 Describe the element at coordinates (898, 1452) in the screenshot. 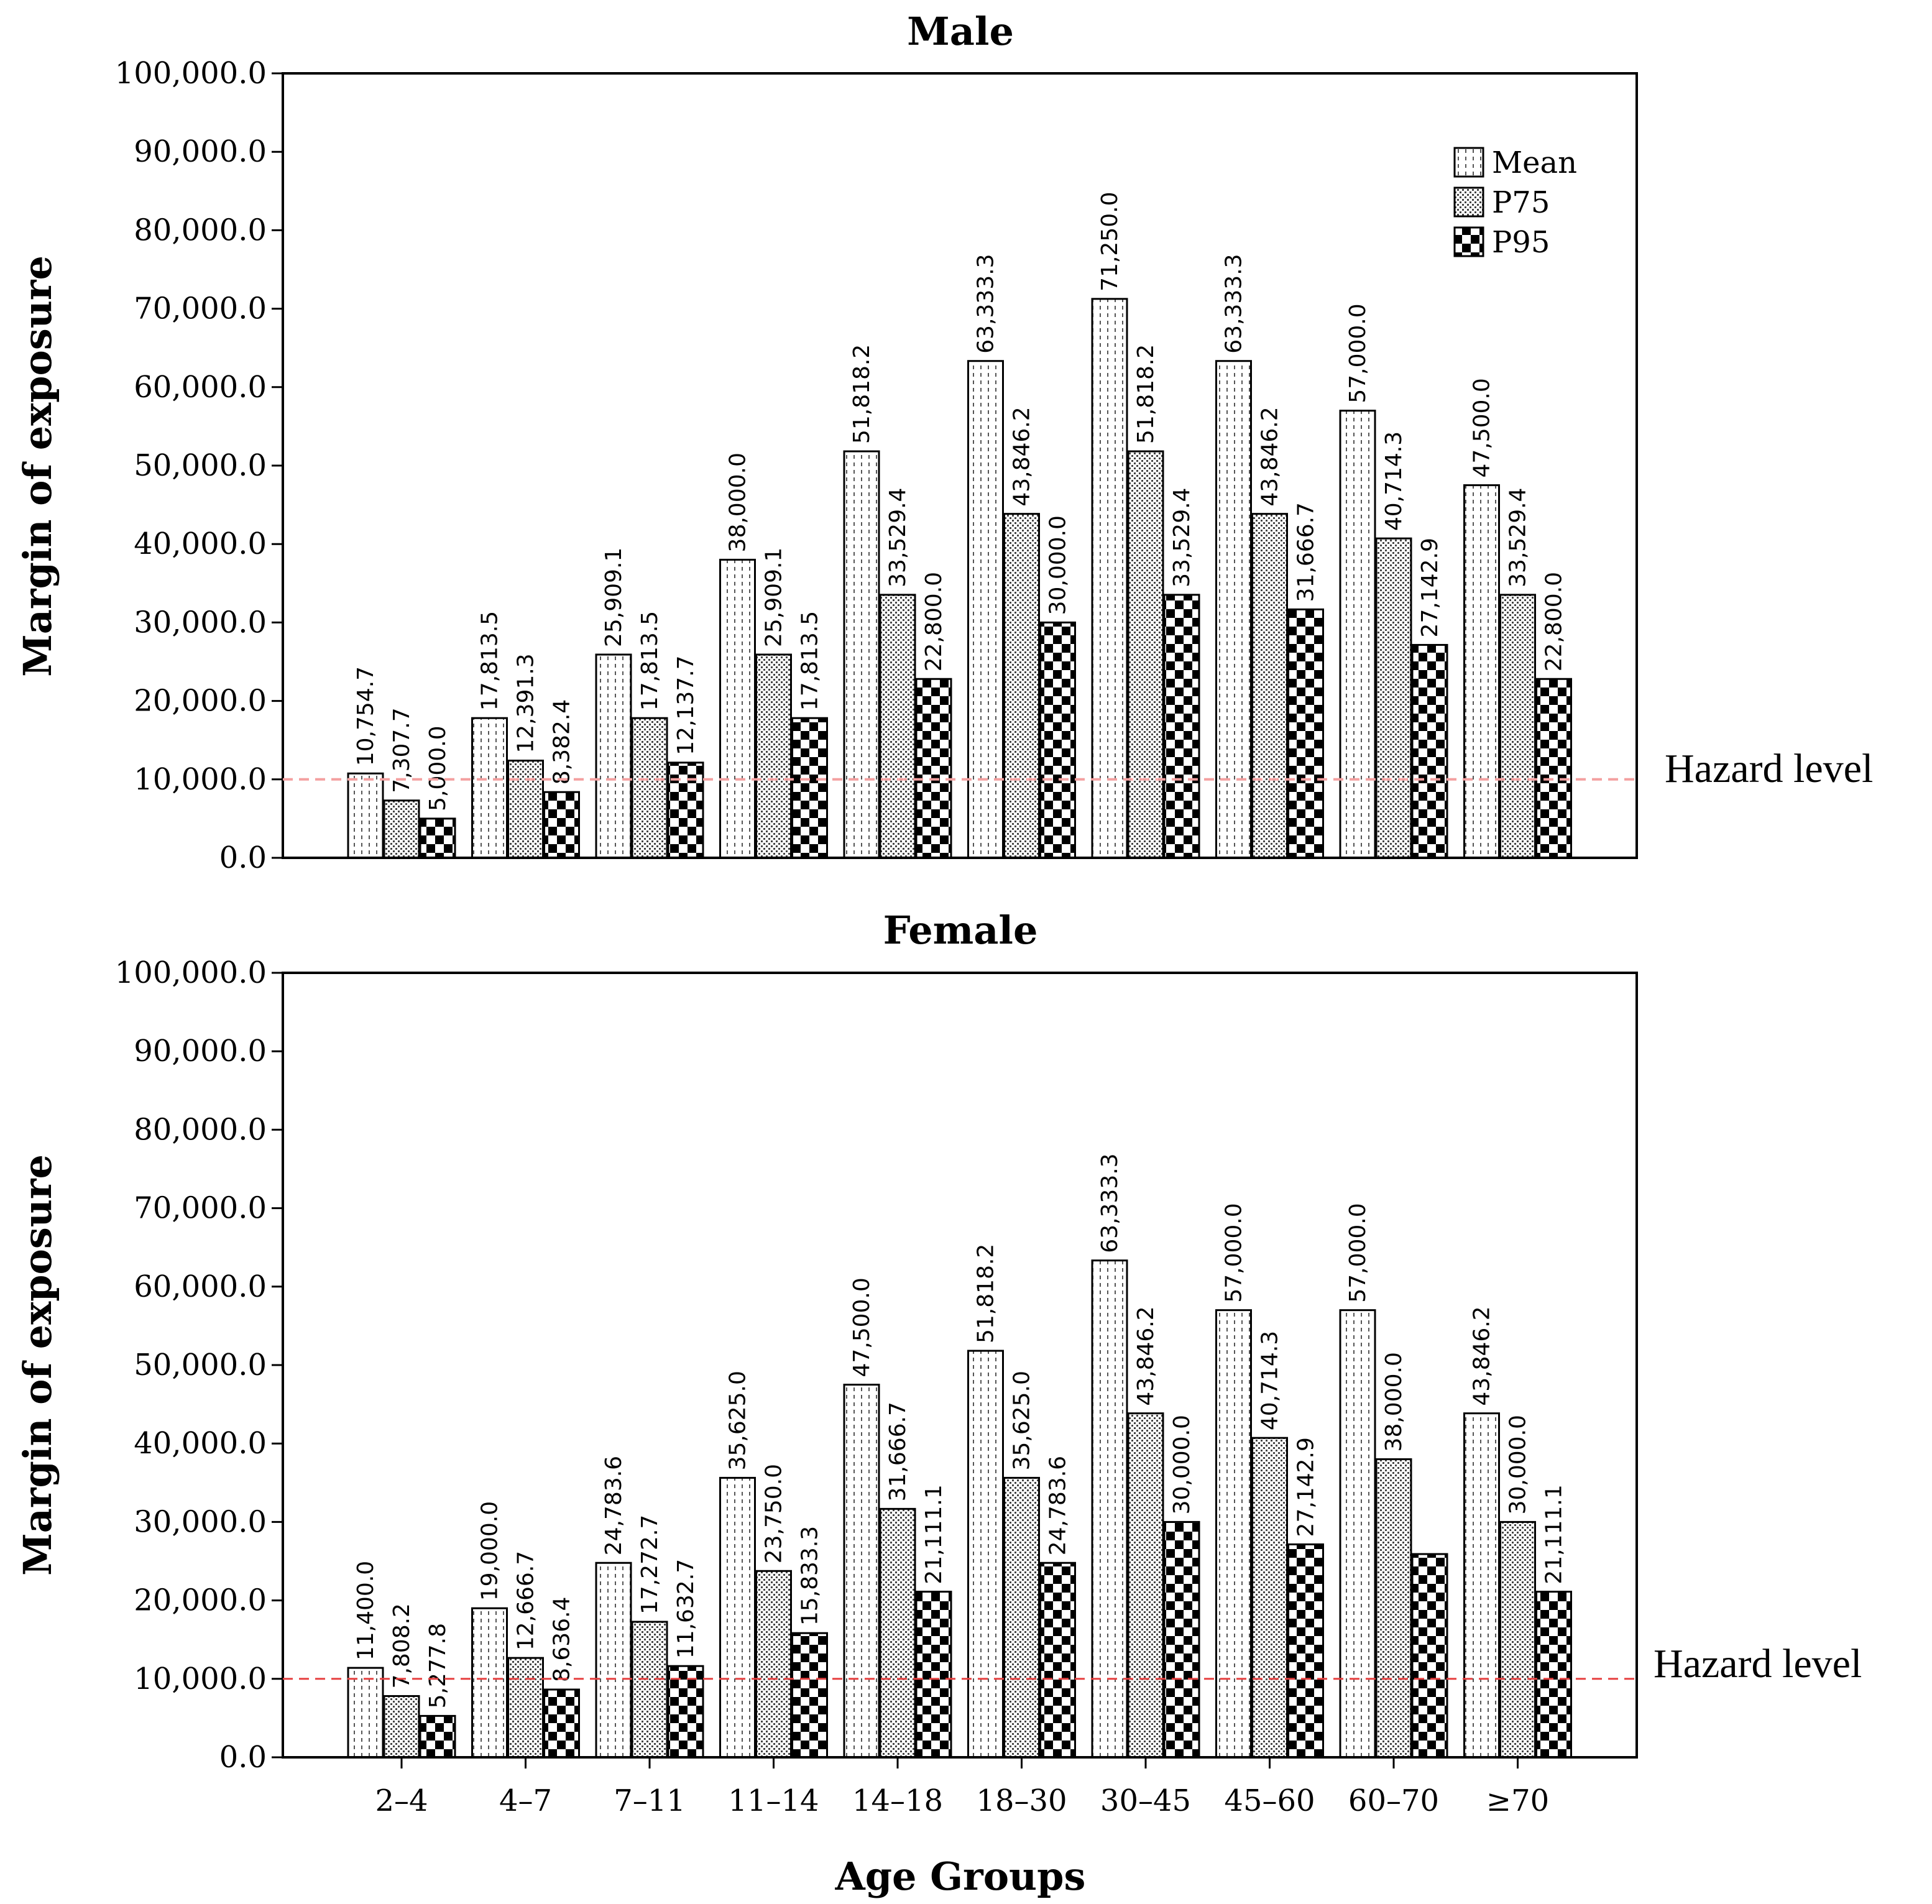

I see `bar-value-label: 31,666.7` at that location.